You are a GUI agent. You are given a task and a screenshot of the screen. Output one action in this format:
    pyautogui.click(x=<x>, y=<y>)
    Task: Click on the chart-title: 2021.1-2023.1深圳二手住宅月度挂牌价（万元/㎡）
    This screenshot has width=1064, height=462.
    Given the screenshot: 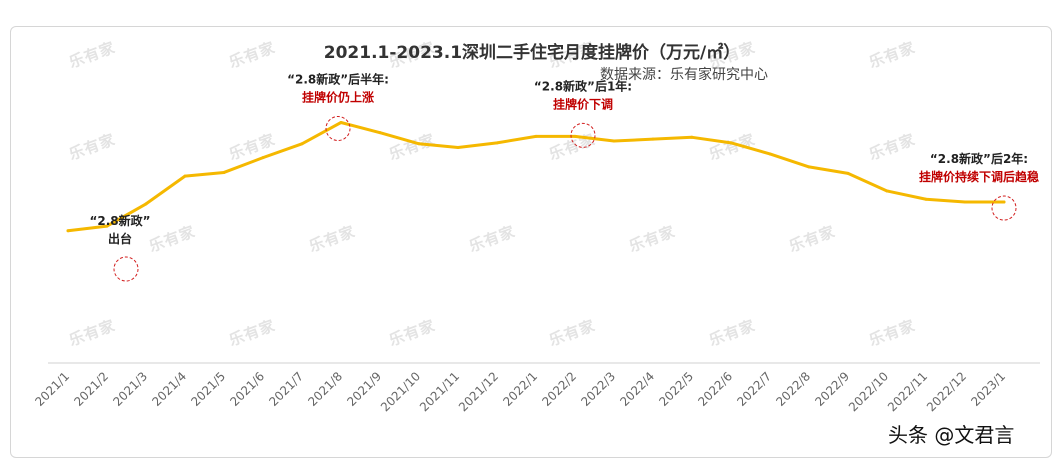 What is the action you would take?
    pyautogui.click(x=532, y=53)
    